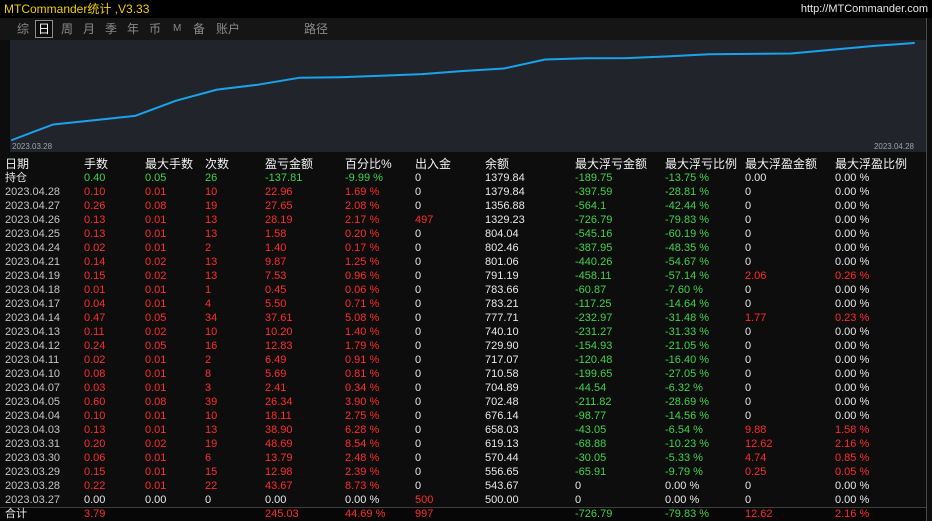 The height and width of the screenshot is (521, 932). I want to click on cell-max-floating-profit-ratio: 0.26 %, so click(852, 276).